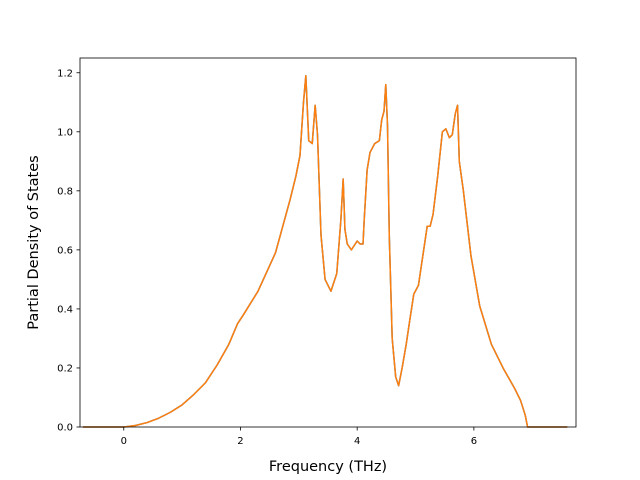 This screenshot has height=480, width=640. Describe the element at coordinates (65, 250) in the screenshot. I see `y-tick-label: 0.6` at that location.